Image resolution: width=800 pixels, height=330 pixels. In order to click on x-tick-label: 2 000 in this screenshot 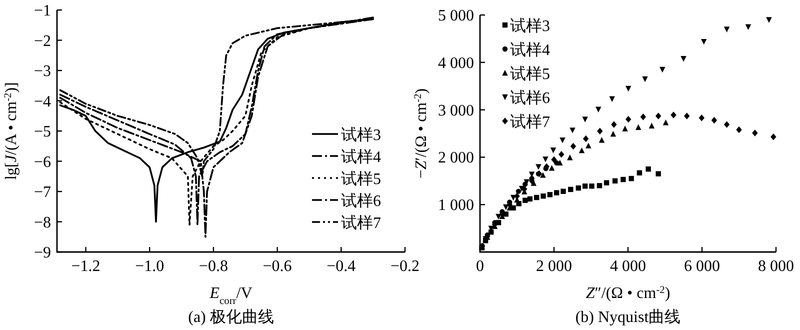, I will do `click(554, 266)`.